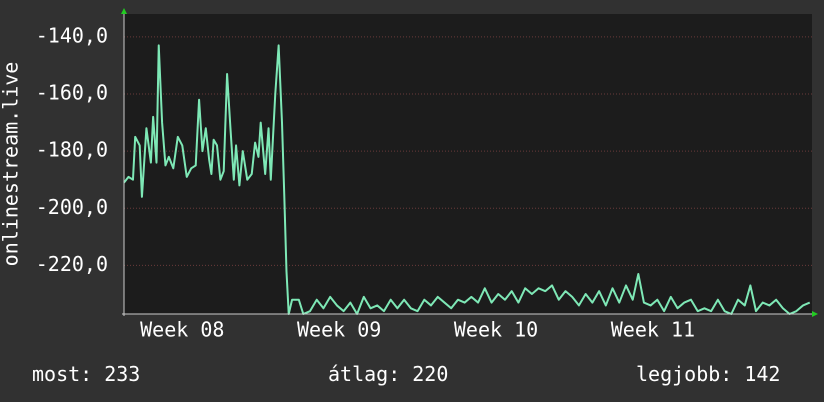 Image resolution: width=824 pixels, height=402 pixels. What do you see at coordinates (182, 330) in the screenshot?
I see `x-tick-label: Week 08` at bounding box center [182, 330].